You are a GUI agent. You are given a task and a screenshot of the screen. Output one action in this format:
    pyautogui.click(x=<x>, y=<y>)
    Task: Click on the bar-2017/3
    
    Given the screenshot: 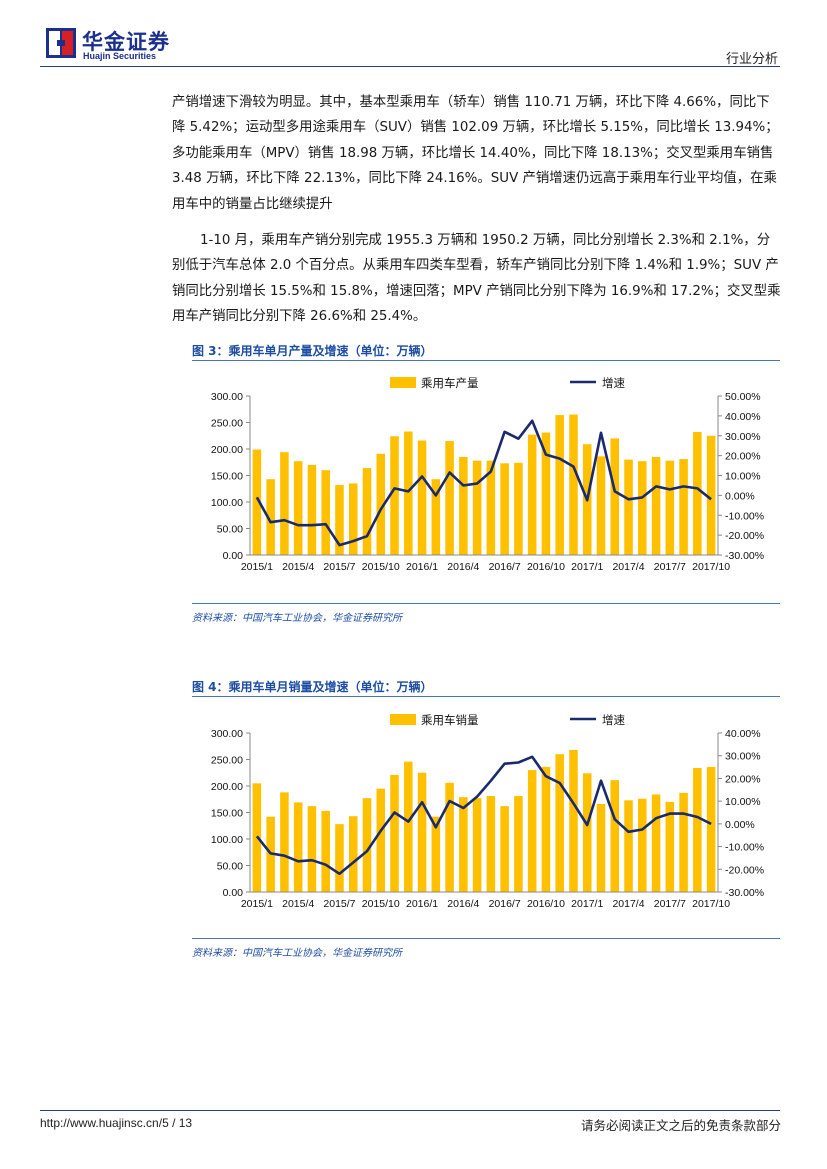 What is the action you would take?
    pyautogui.click(x=615, y=496)
    